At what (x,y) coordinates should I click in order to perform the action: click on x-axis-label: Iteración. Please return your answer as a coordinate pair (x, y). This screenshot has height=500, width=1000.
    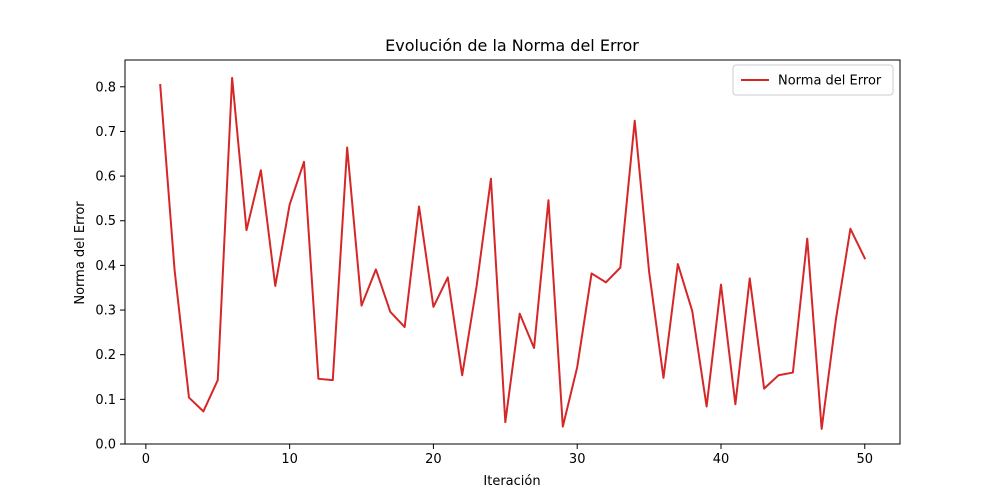
    Looking at the image, I should click on (511, 481).